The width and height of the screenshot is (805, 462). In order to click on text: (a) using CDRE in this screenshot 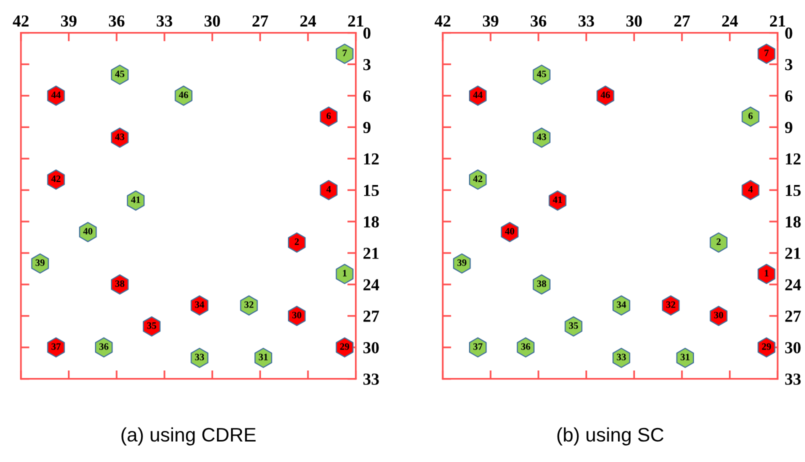, I will do `click(189, 436)`.